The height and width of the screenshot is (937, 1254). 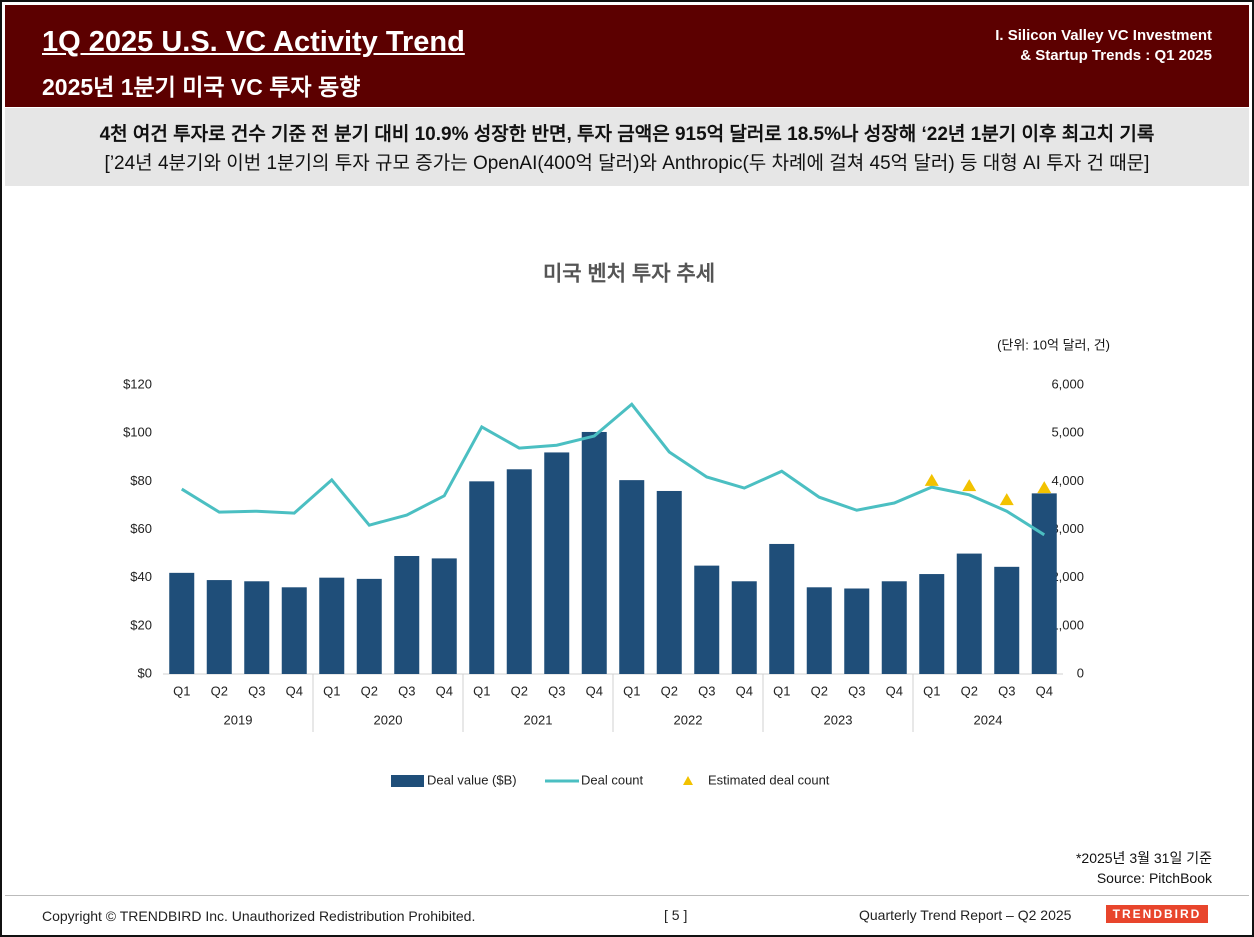 What do you see at coordinates (145, 672) in the screenshot?
I see `y-tick-label: $0` at bounding box center [145, 672].